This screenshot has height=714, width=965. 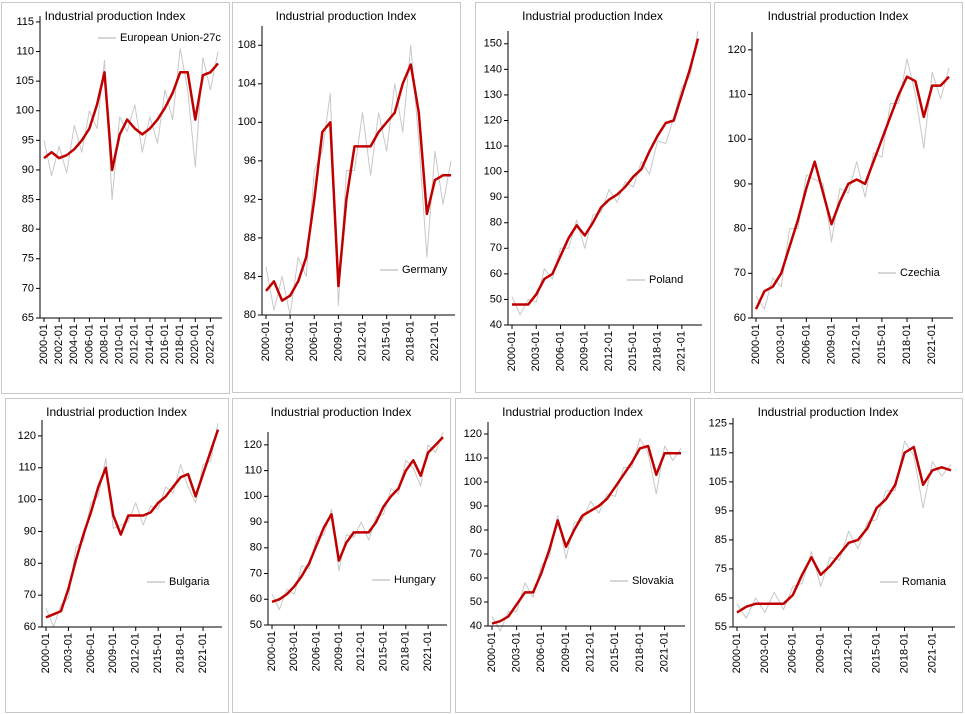 I want to click on y-tick-label: 150, so click(x=493, y=44).